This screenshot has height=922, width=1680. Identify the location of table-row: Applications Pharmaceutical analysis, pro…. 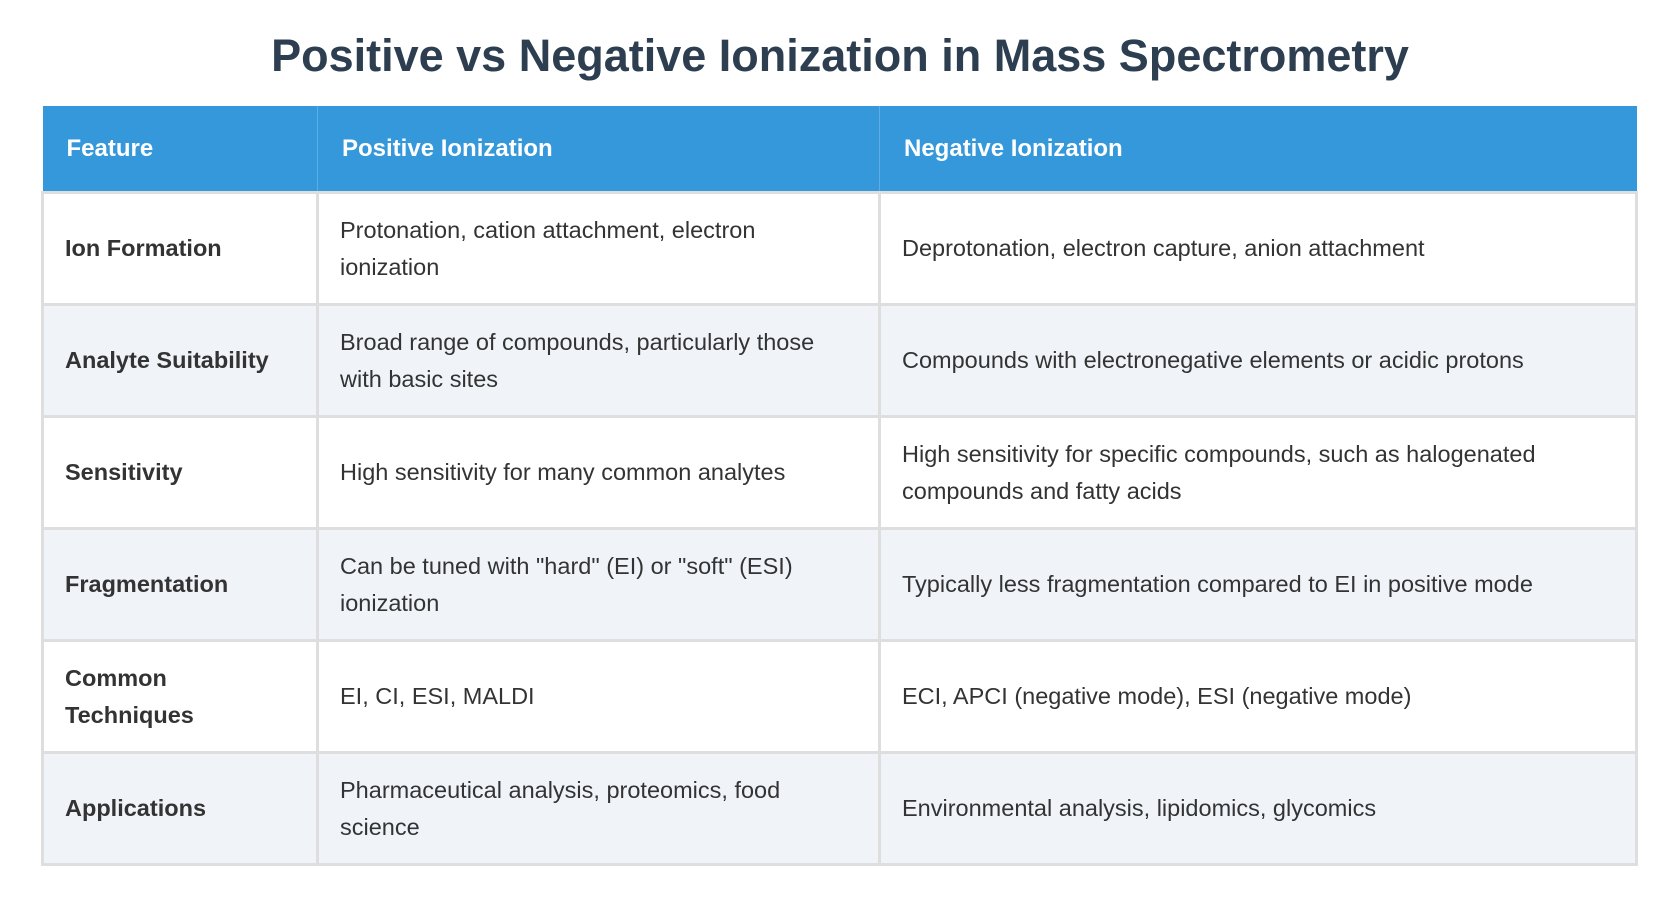
(839, 808).